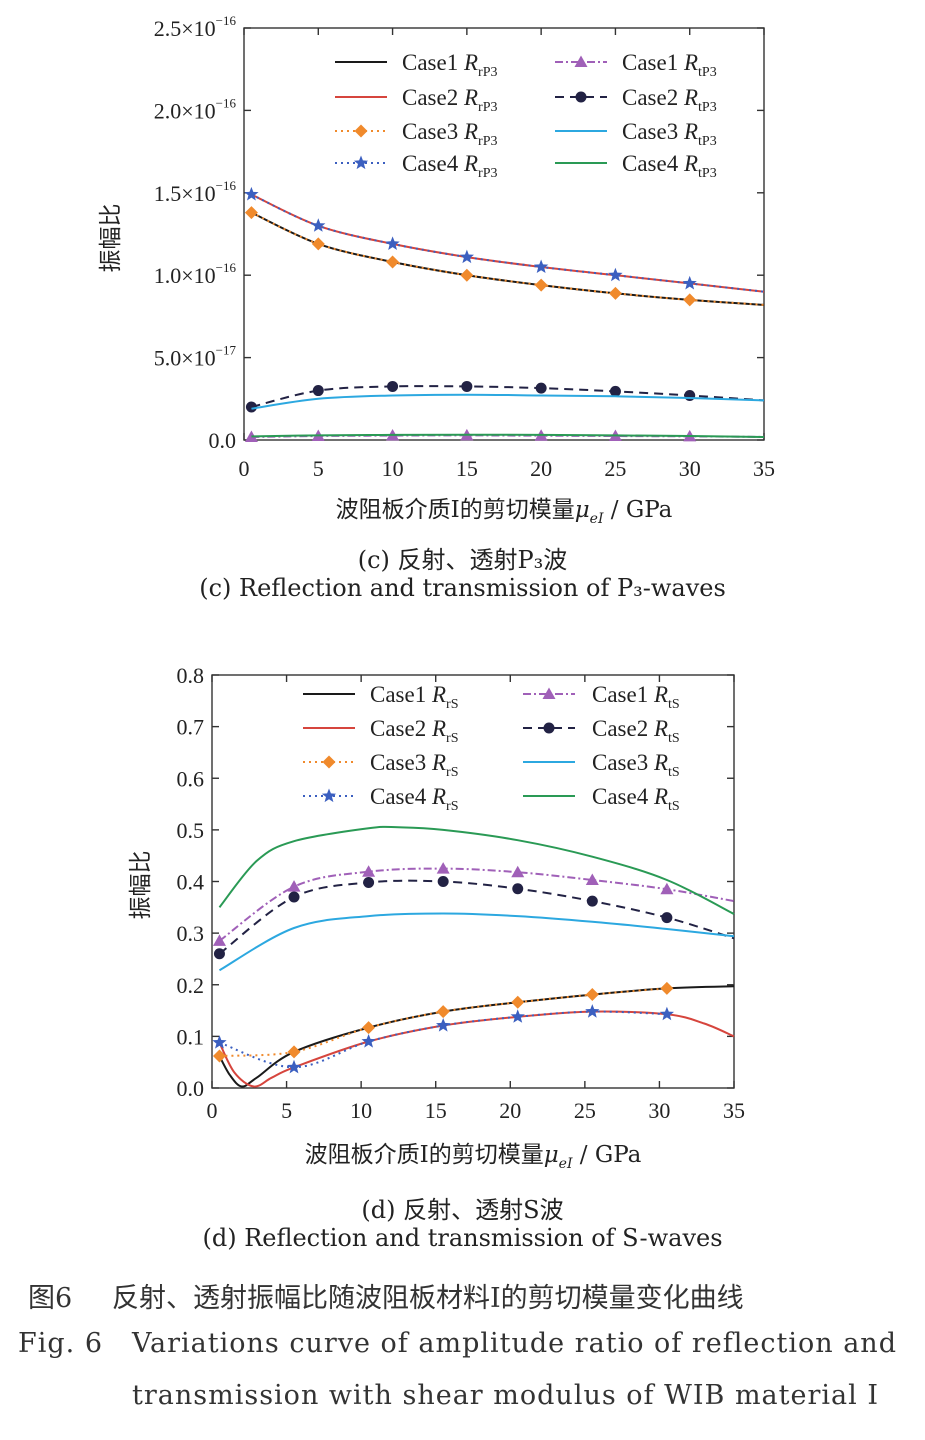  What do you see at coordinates (669, 134) in the screenshot?
I see `chart-c-legend-label: Case3 RtP3` at bounding box center [669, 134].